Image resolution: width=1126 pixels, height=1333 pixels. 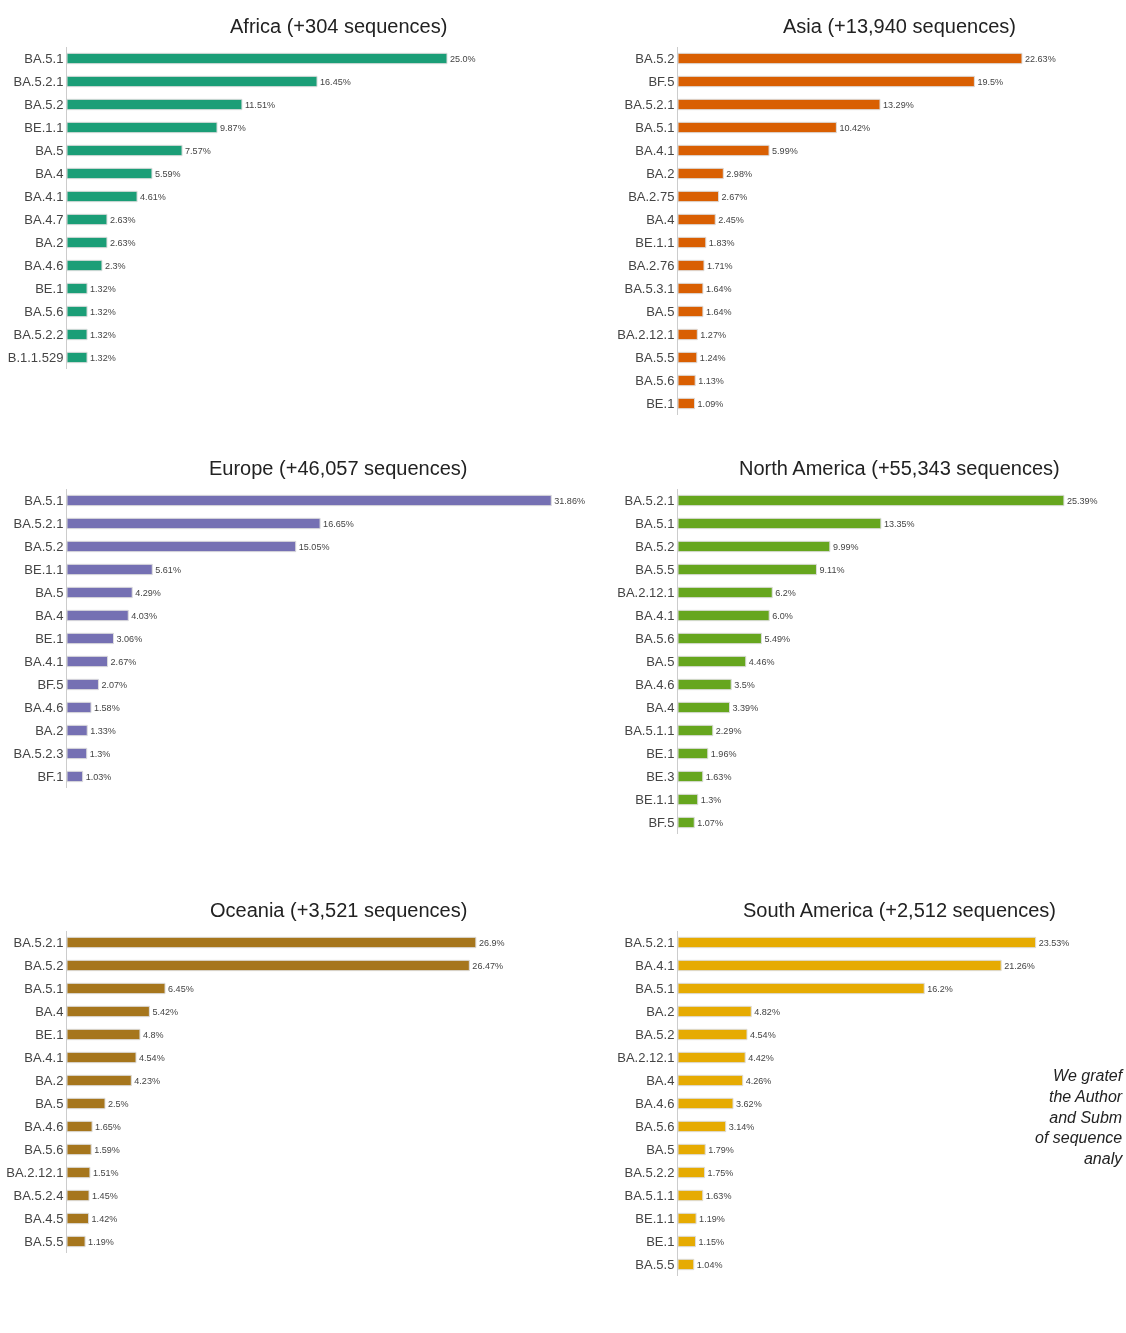 What do you see at coordinates (165, 1011) in the screenshot?
I see `data-label: 5.42%` at bounding box center [165, 1011].